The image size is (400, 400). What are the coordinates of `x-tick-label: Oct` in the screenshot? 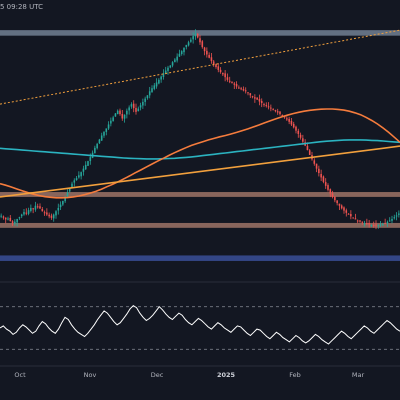 It's located at (20, 375).